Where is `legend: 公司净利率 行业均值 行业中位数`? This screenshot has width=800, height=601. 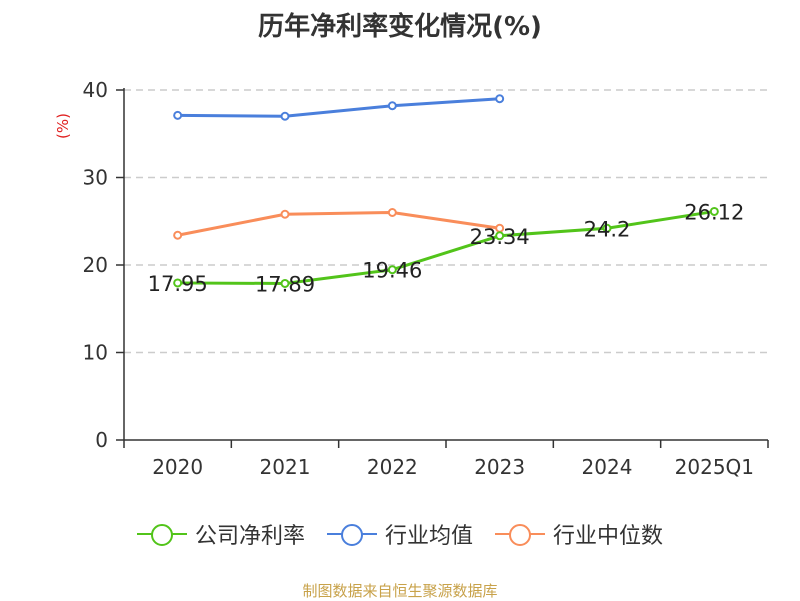
legend: 公司净利率 行业均值 行业中位数 is located at coordinates (400, 534).